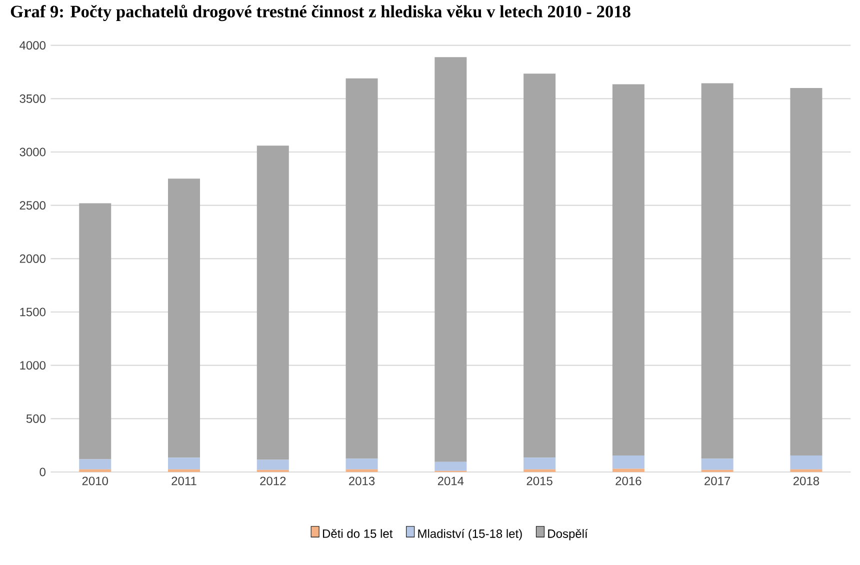 The image size is (860, 565). I want to click on y-tick-label: 2000, so click(33, 258).